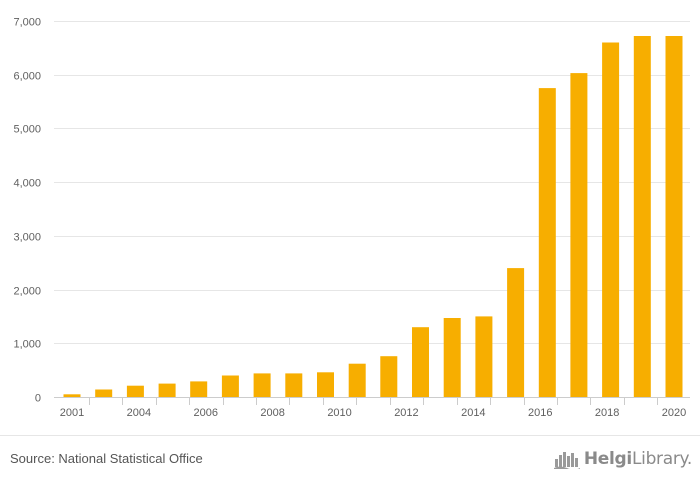 This screenshot has width=700, height=483. Describe the element at coordinates (339, 413) in the screenshot. I see `x-tick-label: 2010` at that location.